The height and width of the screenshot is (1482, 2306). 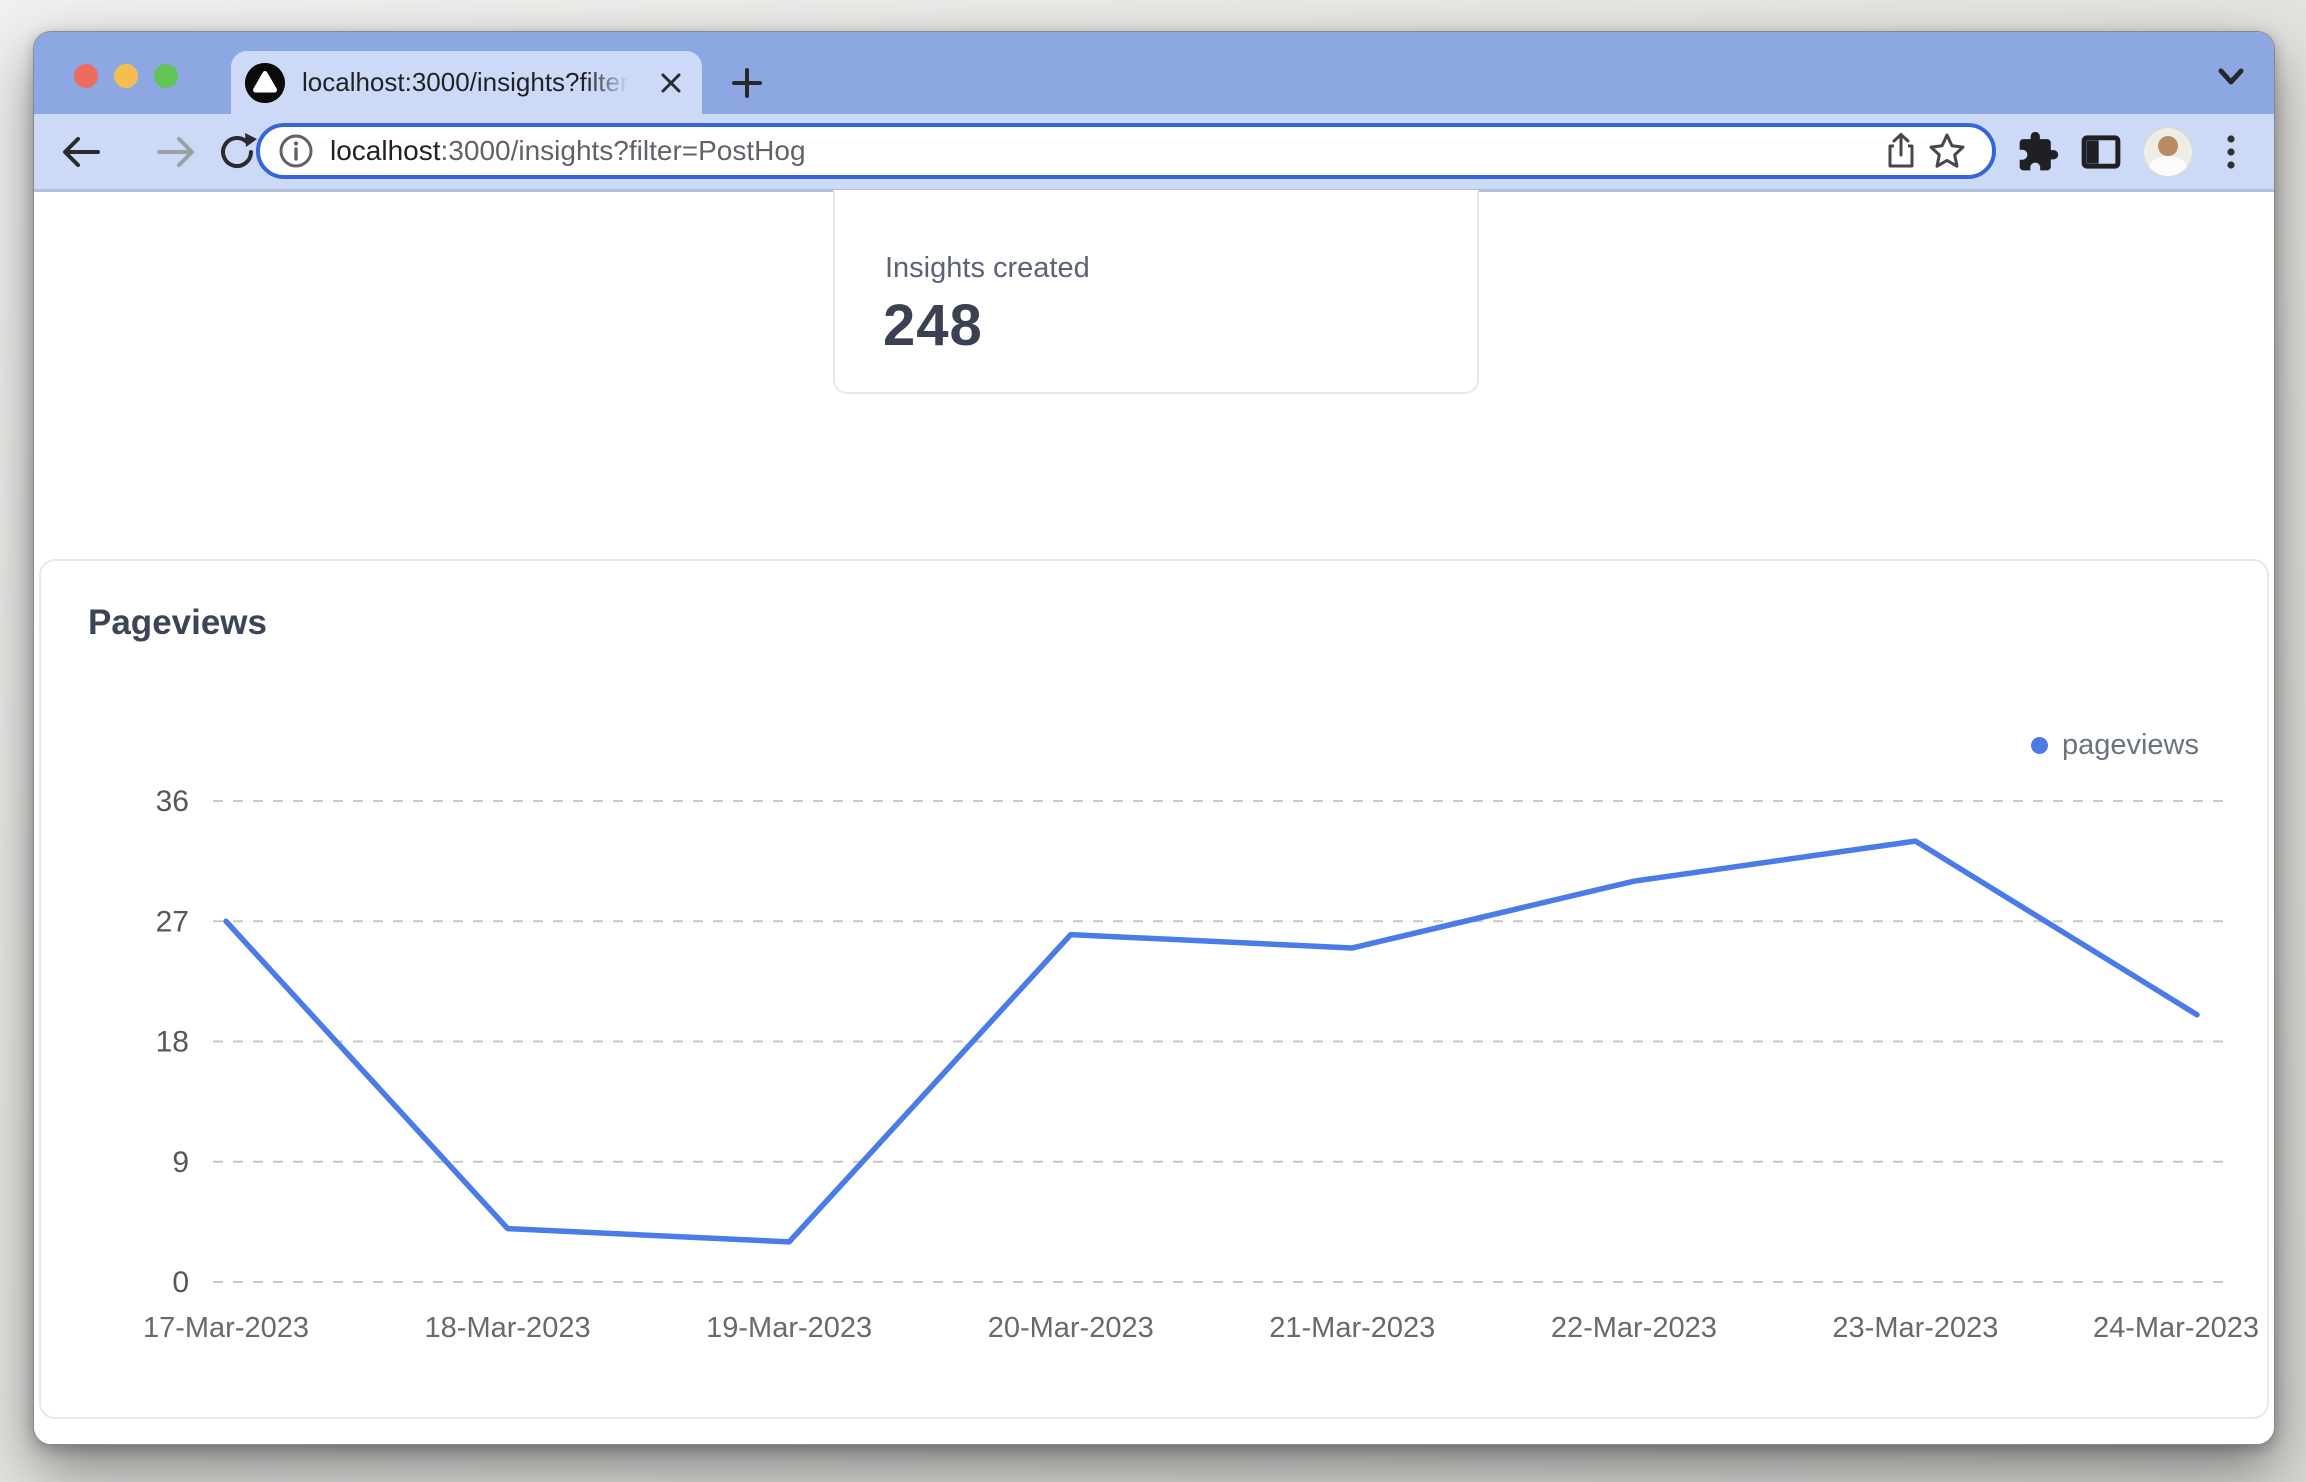 I want to click on avatar-head, so click(x=2168, y=146).